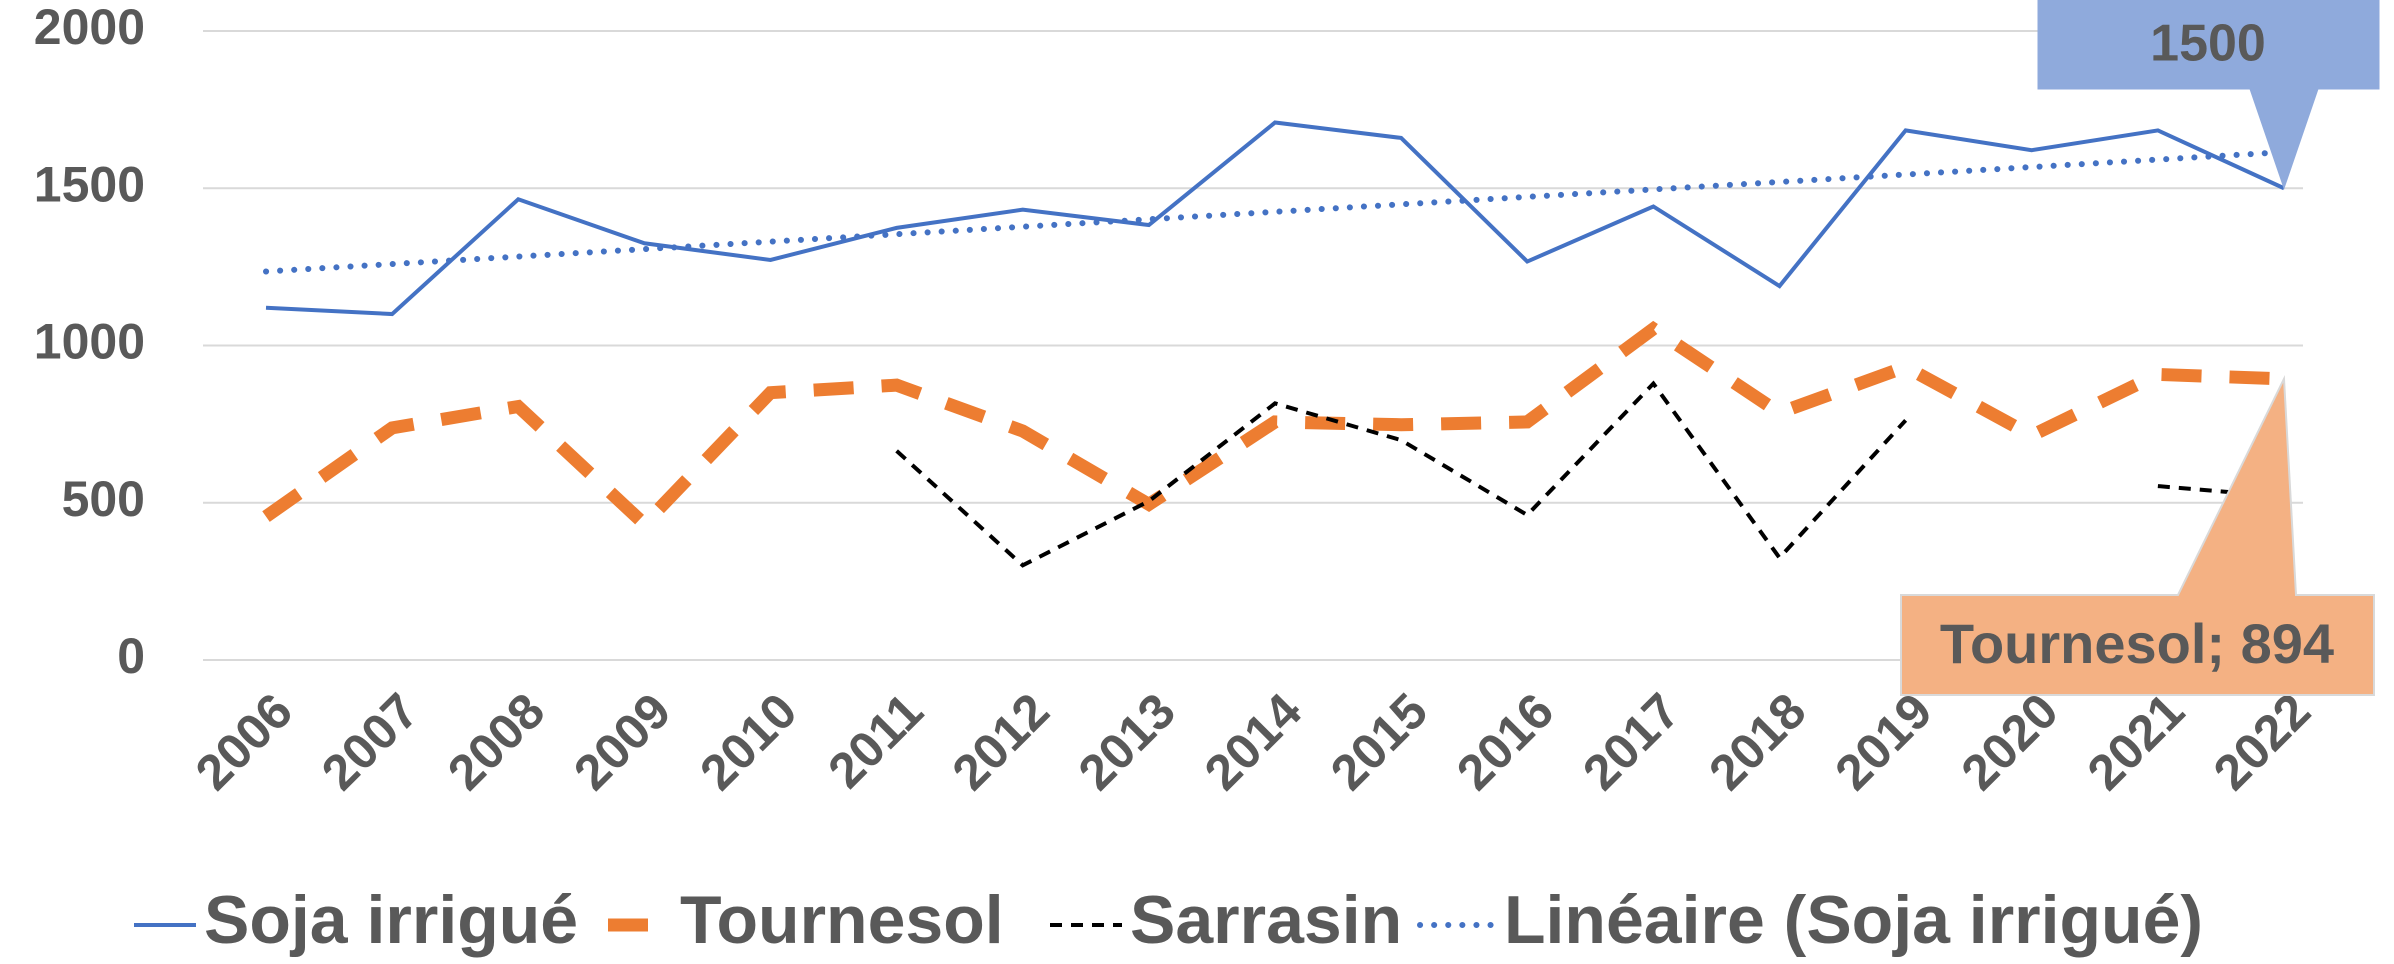 Image resolution: width=2394 pixels, height=964 pixels. Describe the element at coordinates (131, 656) in the screenshot. I see `y-tick-label: 0` at that location.